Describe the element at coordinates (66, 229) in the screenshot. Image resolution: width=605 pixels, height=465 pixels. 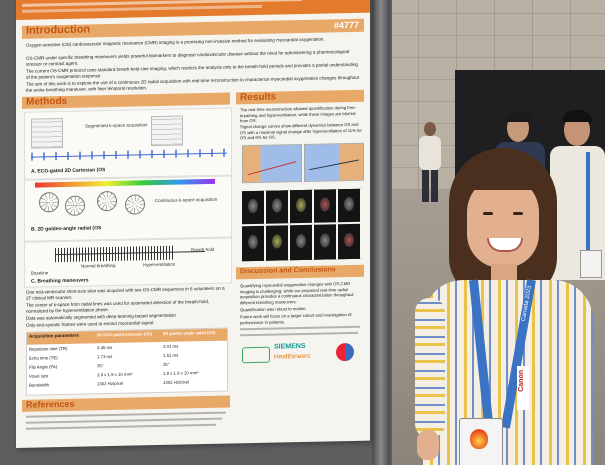
I see `diagram-b-label: B. 2D golden-angle radial (OS` at that location.